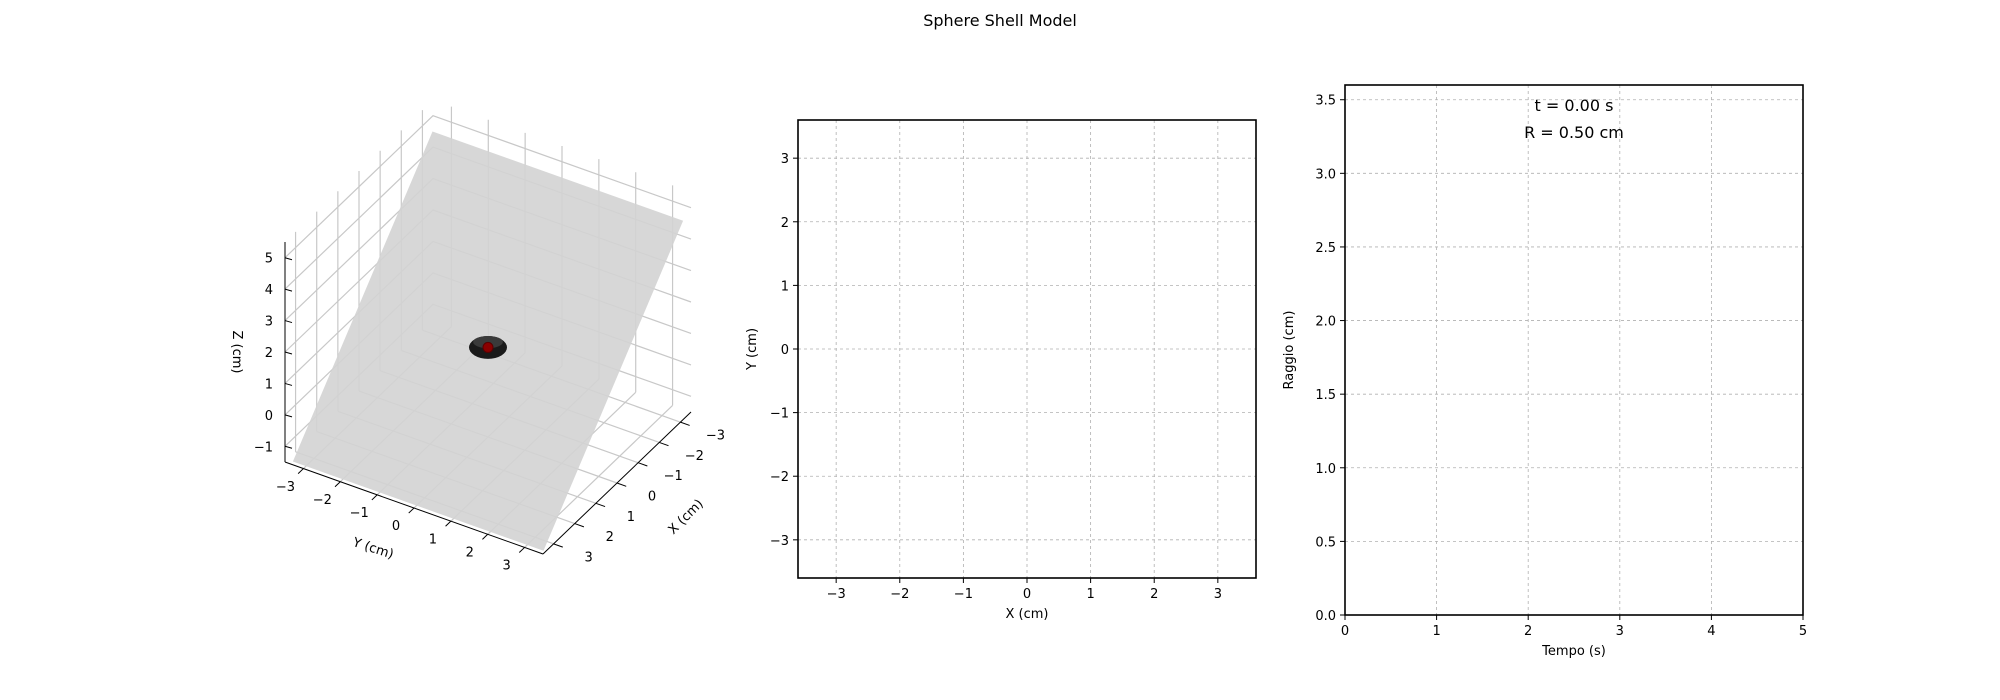  What do you see at coordinates (1325, 101) in the screenshot?
I see `y-tick-label: 3.5` at bounding box center [1325, 101].